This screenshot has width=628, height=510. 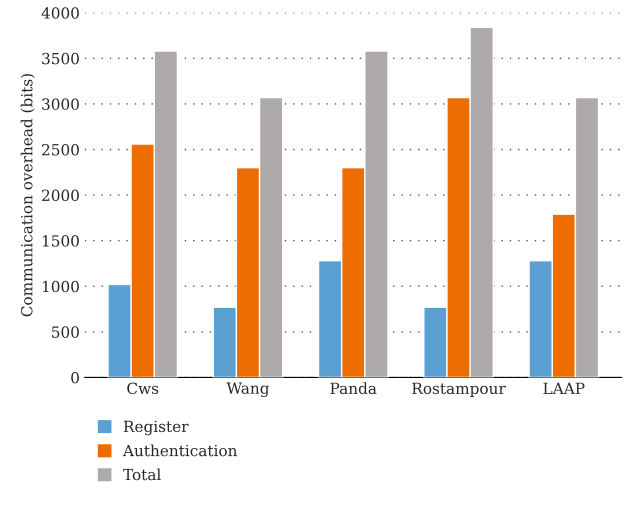 What do you see at coordinates (60, 150) in the screenshot?
I see `y-tick-label: 2500` at bounding box center [60, 150].